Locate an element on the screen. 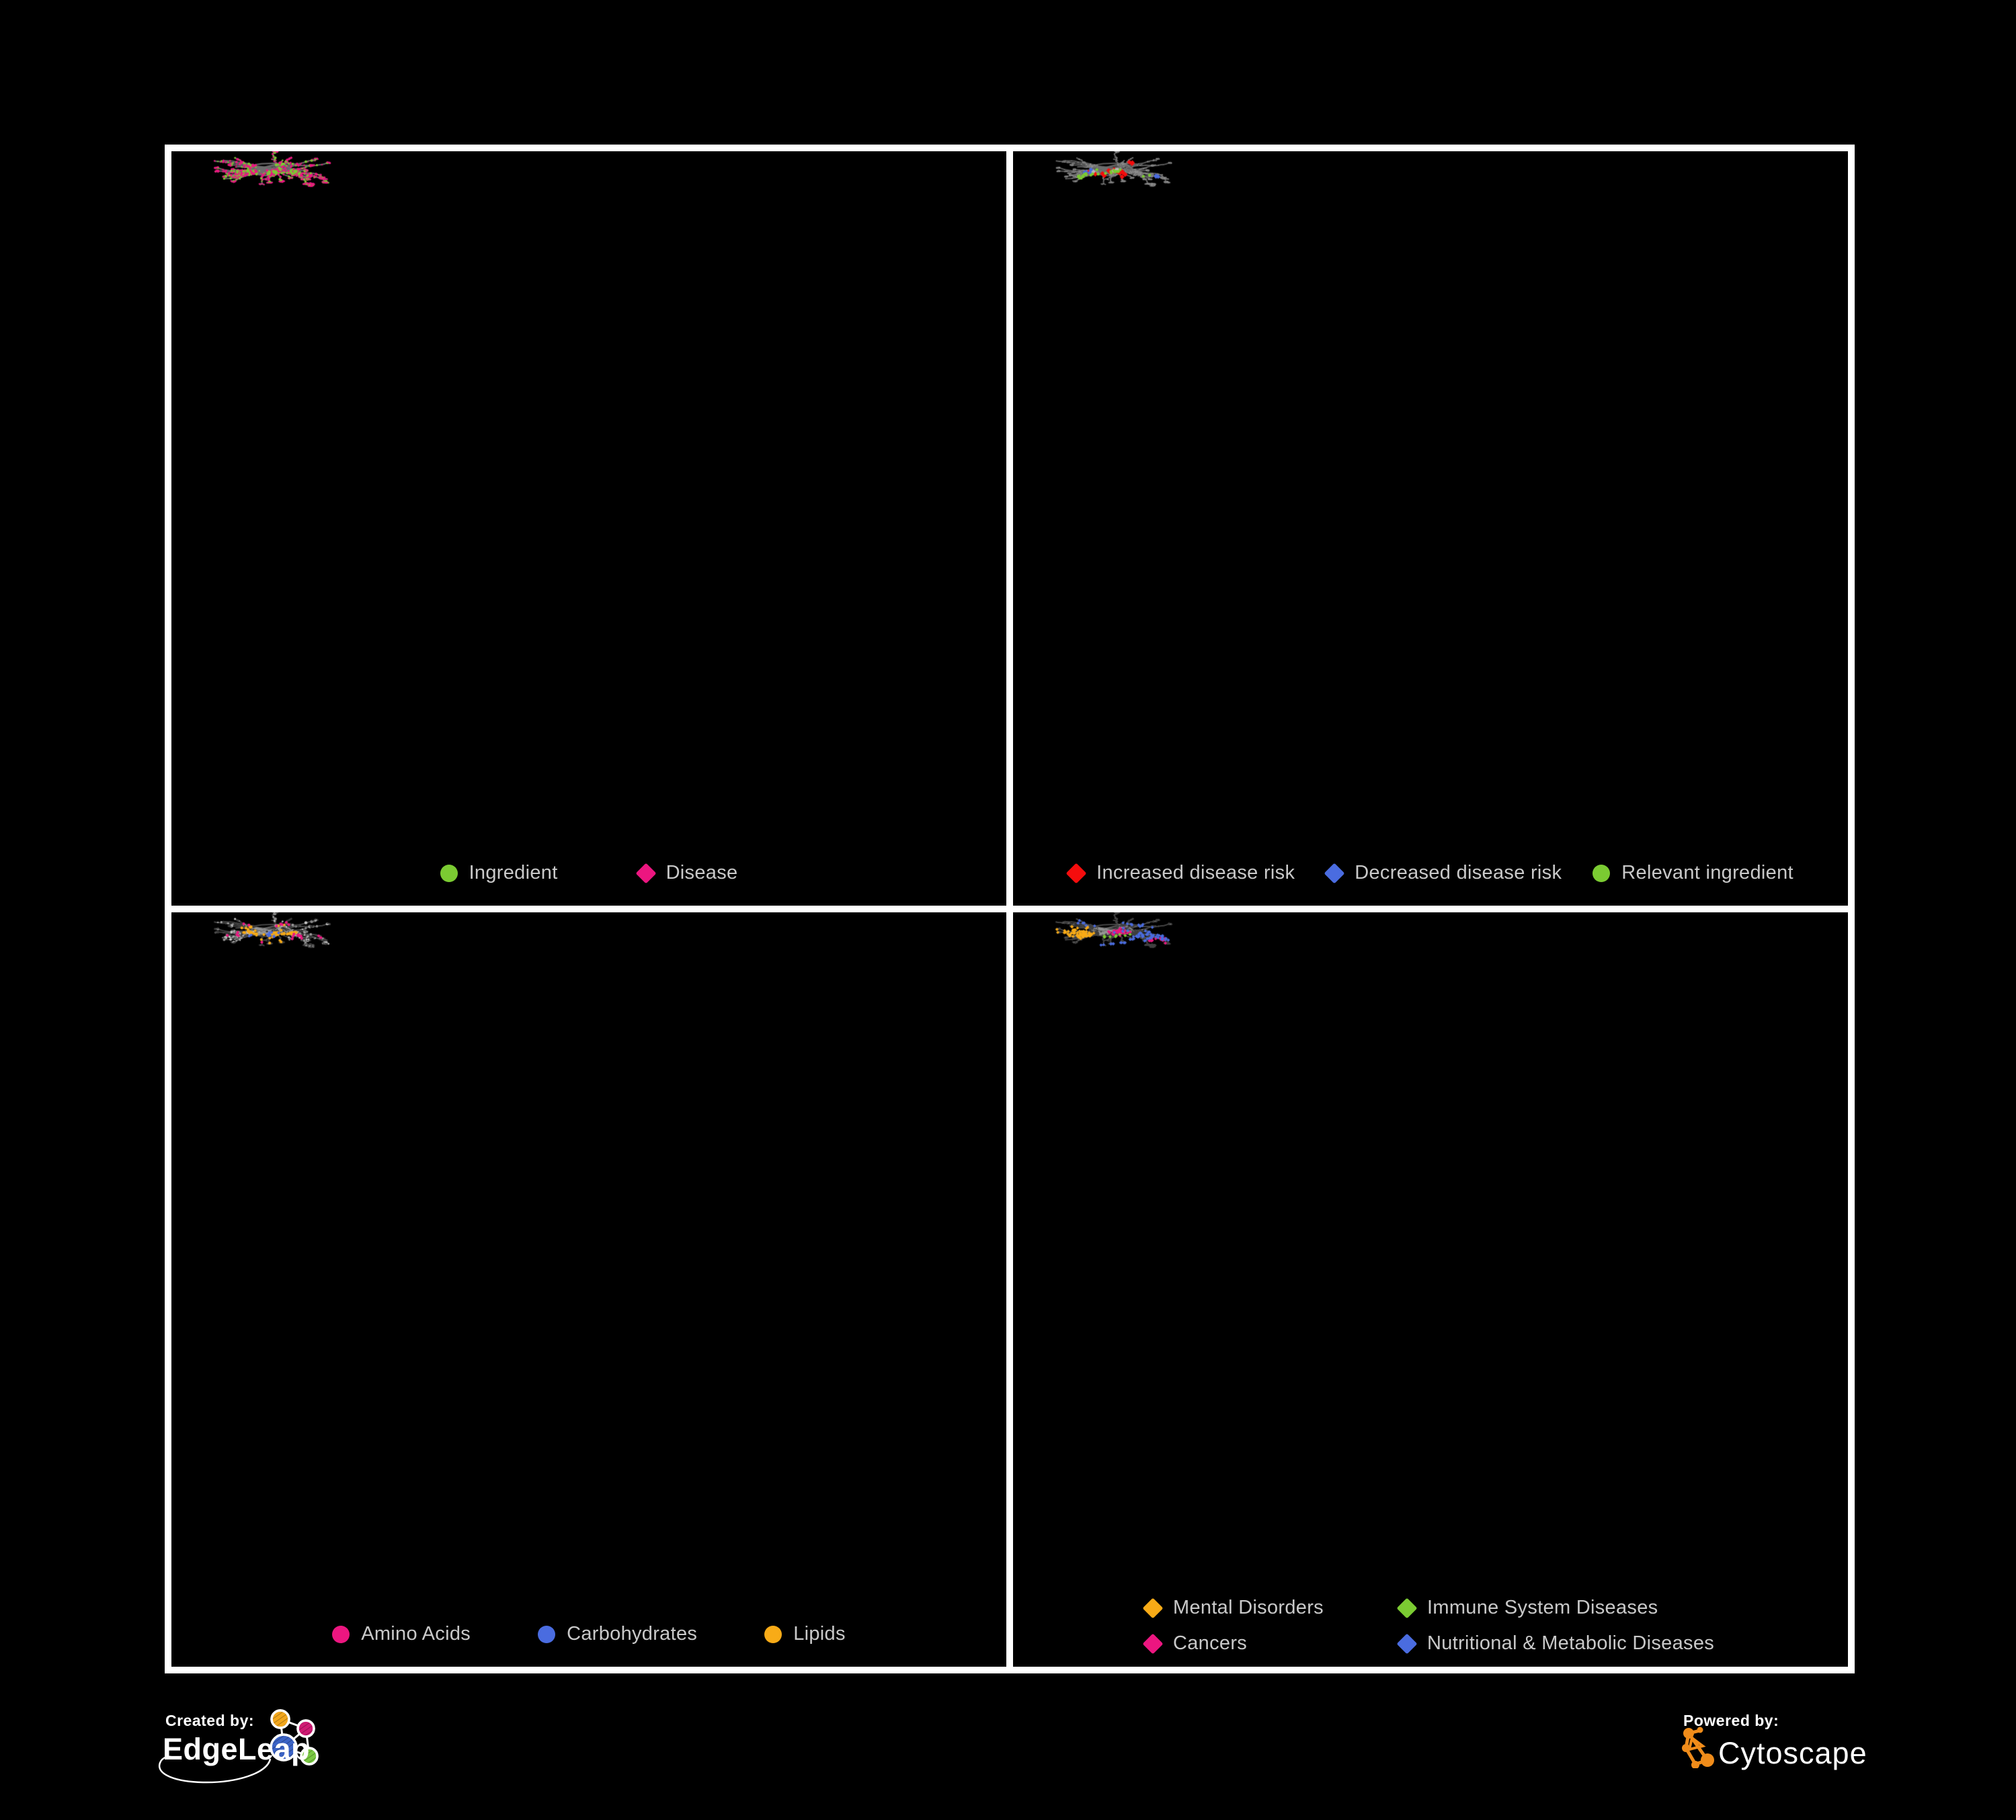  legend-label-mental-disorders: Mental Disorders is located at coordinates (1248, 1607).